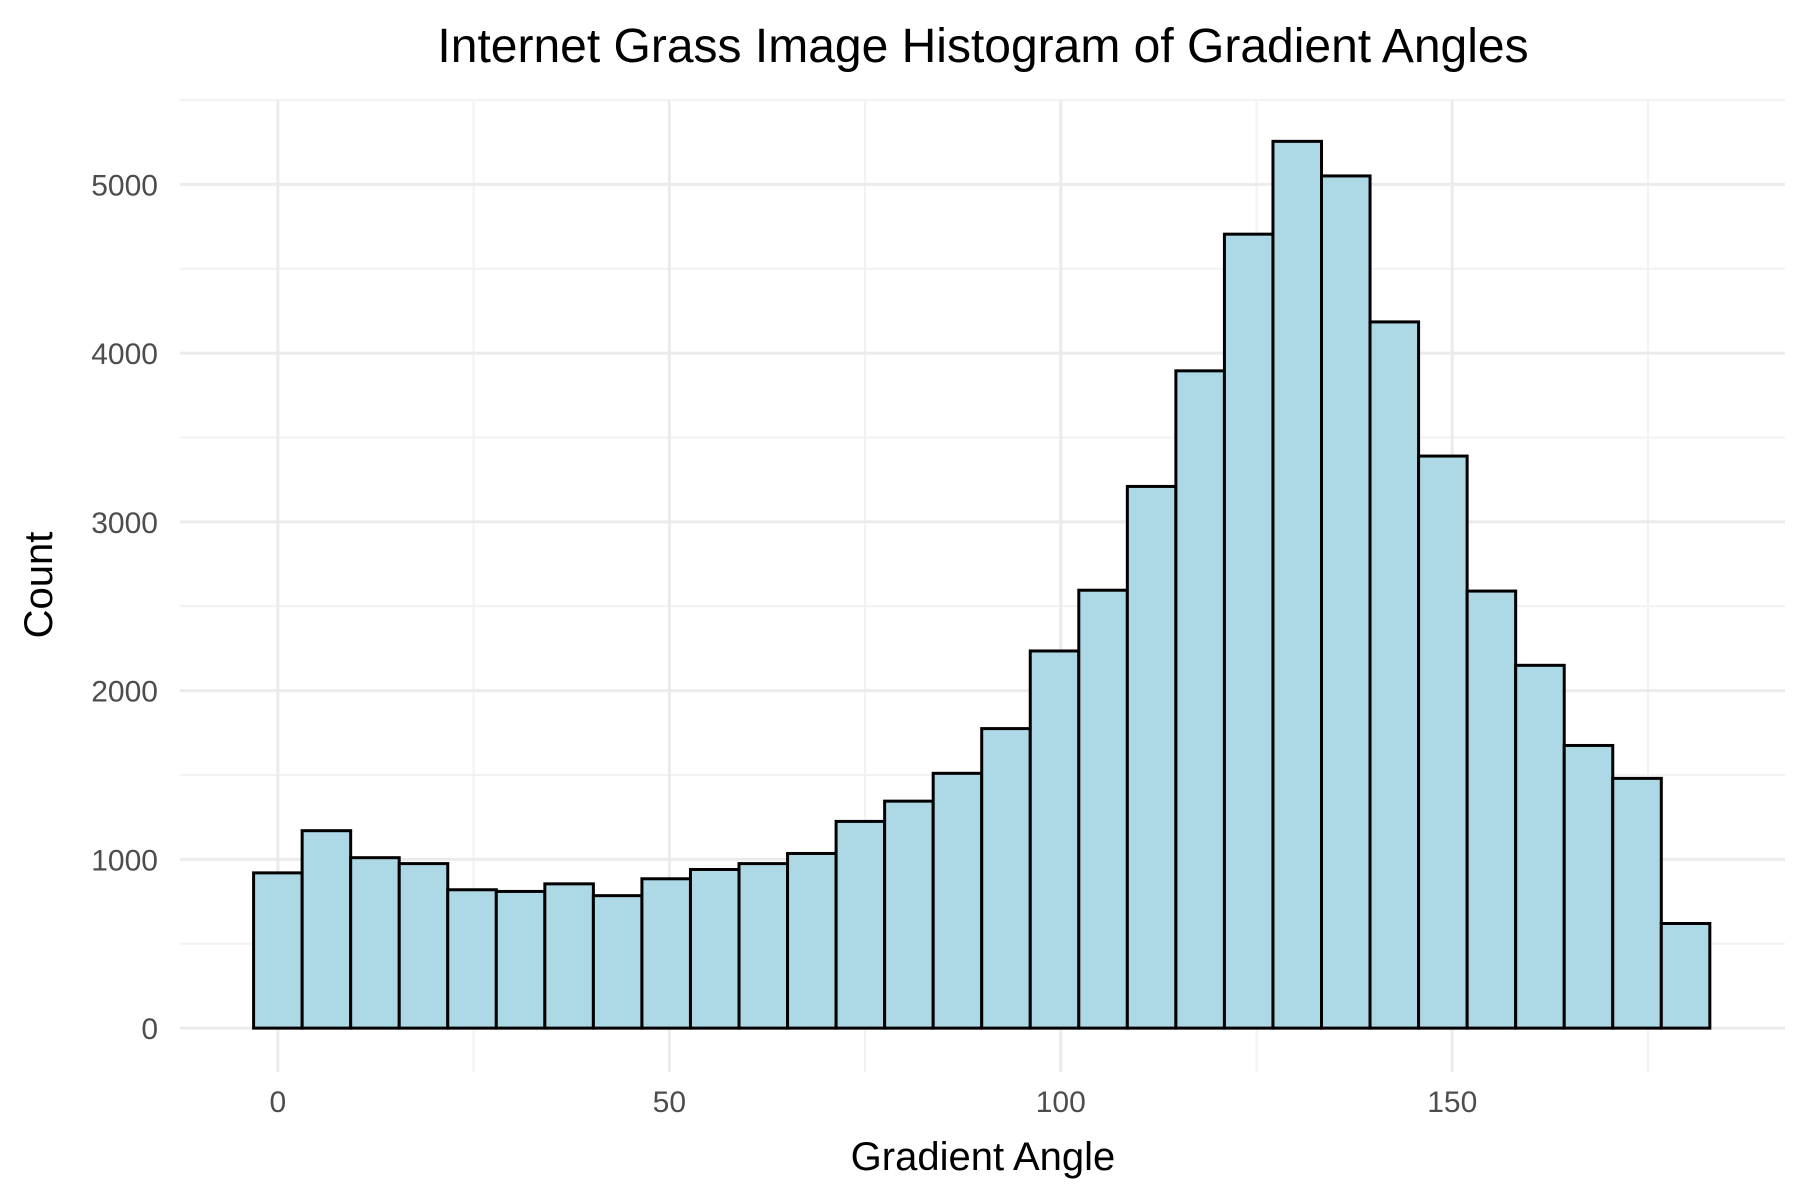 The width and height of the screenshot is (1800, 1200). I want to click on x-tick-label: 0, so click(278, 1102).